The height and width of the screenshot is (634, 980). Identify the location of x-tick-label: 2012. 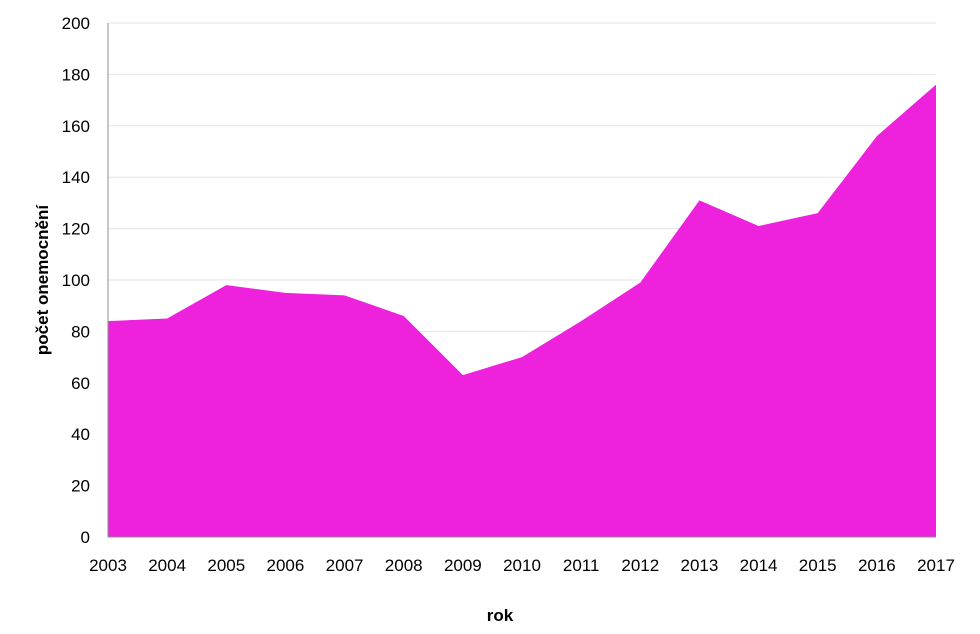
(640, 565).